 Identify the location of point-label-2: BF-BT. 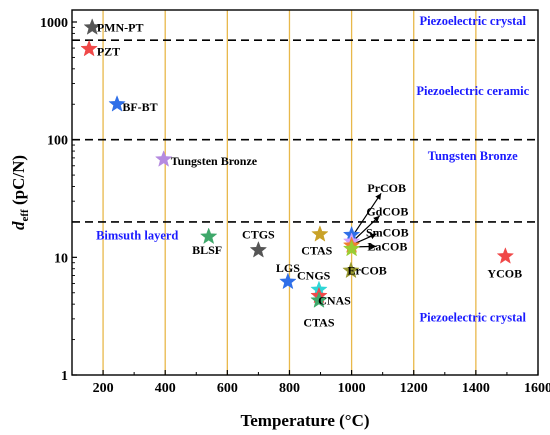
(139, 107).